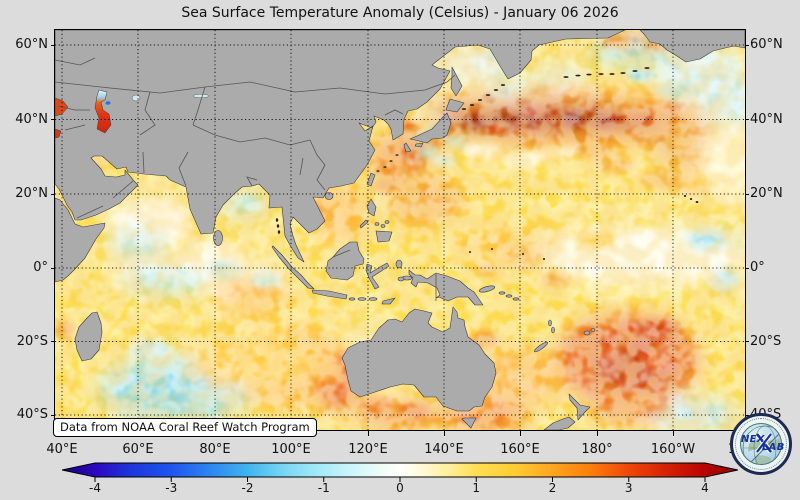 This screenshot has width=800, height=500. What do you see at coordinates (705, 488) in the screenshot?
I see `colorbar-tick-label: 4` at bounding box center [705, 488].